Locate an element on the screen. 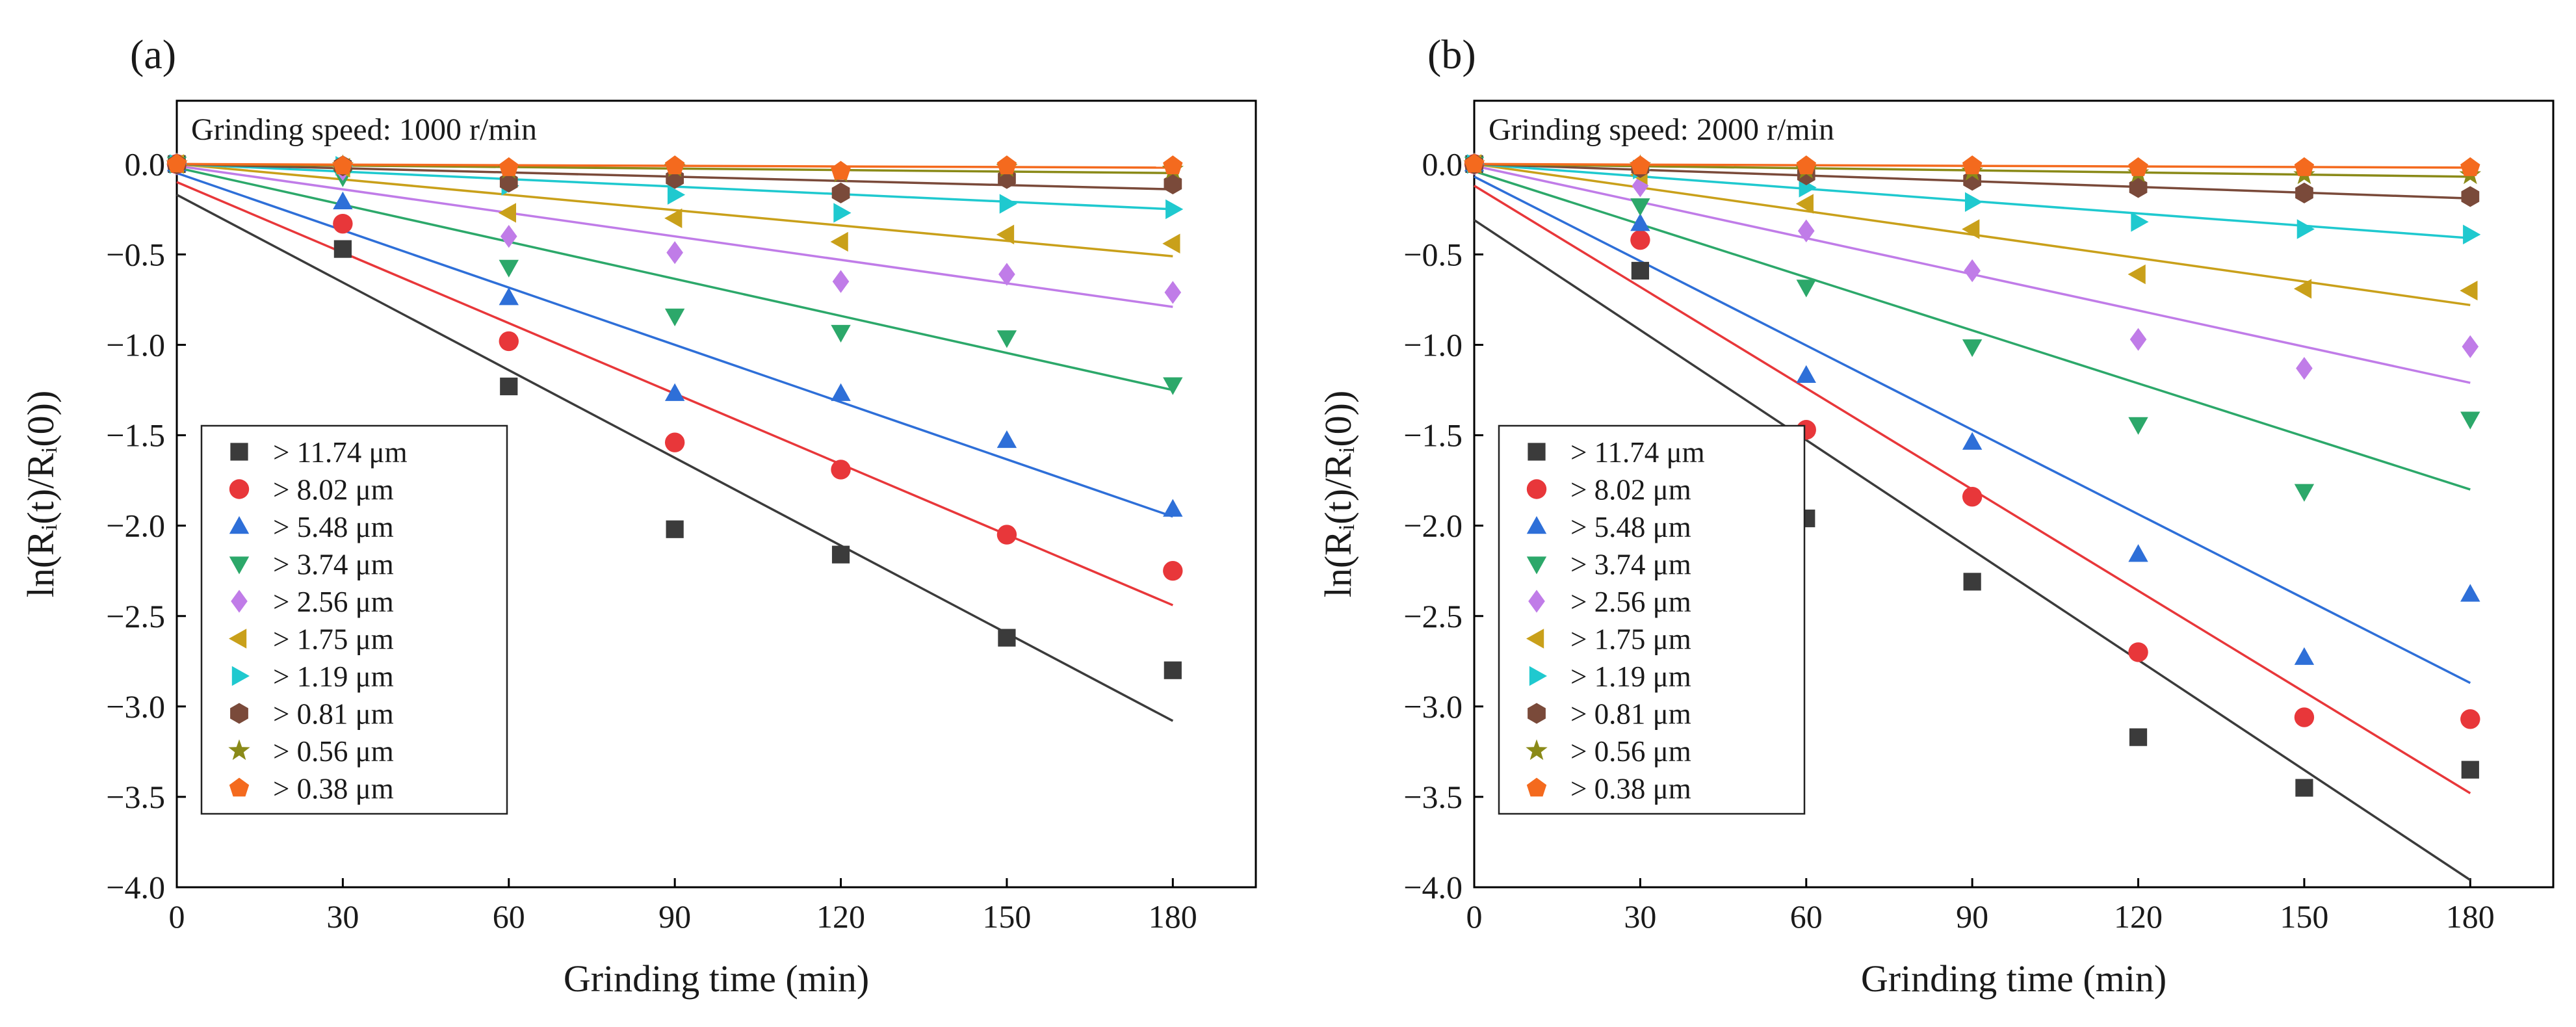  legend-entry: > 1.19 μm is located at coordinates (333, 676).